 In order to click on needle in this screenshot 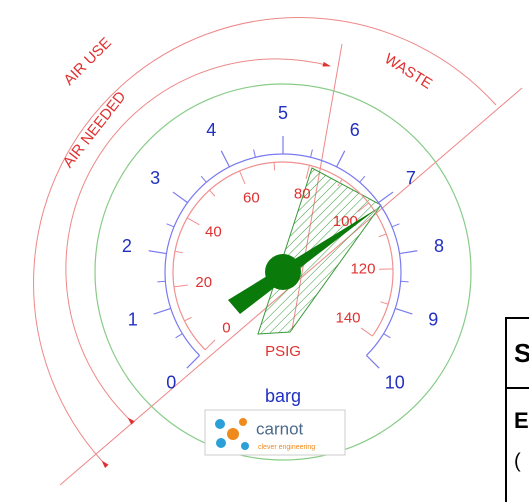, I will do `click(303, 261)`.